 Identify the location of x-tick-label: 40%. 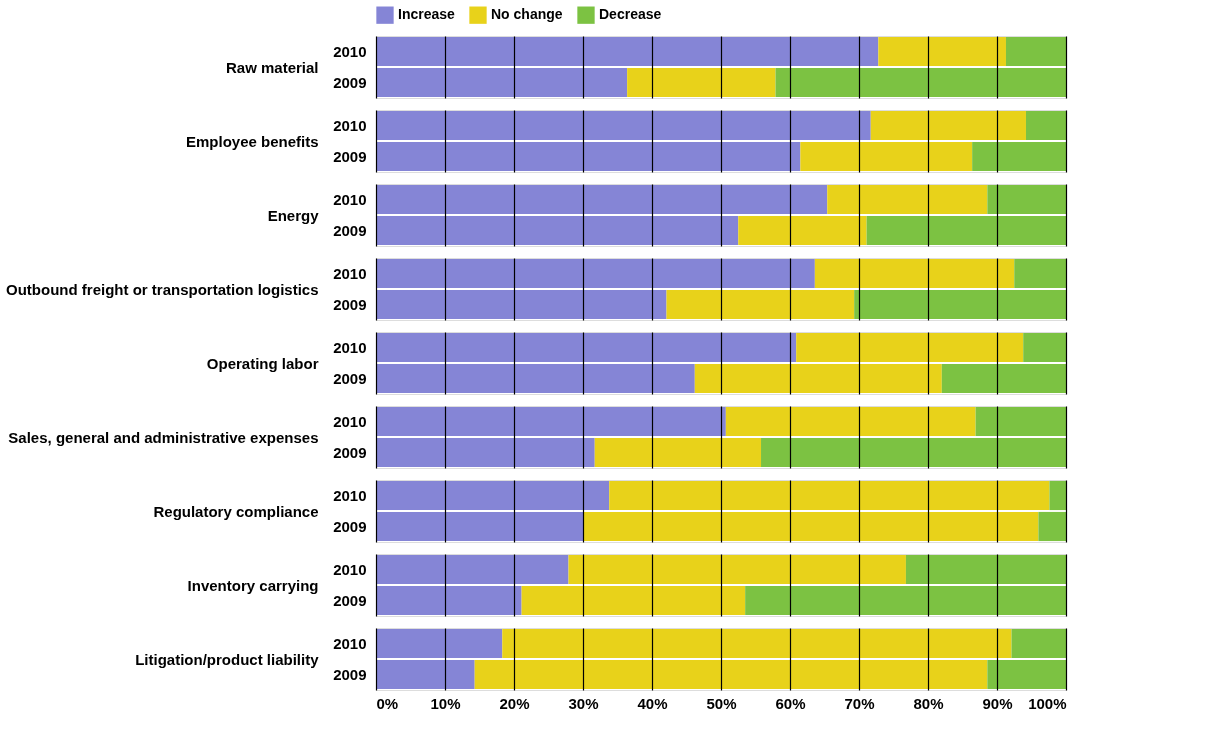
(652, 703).